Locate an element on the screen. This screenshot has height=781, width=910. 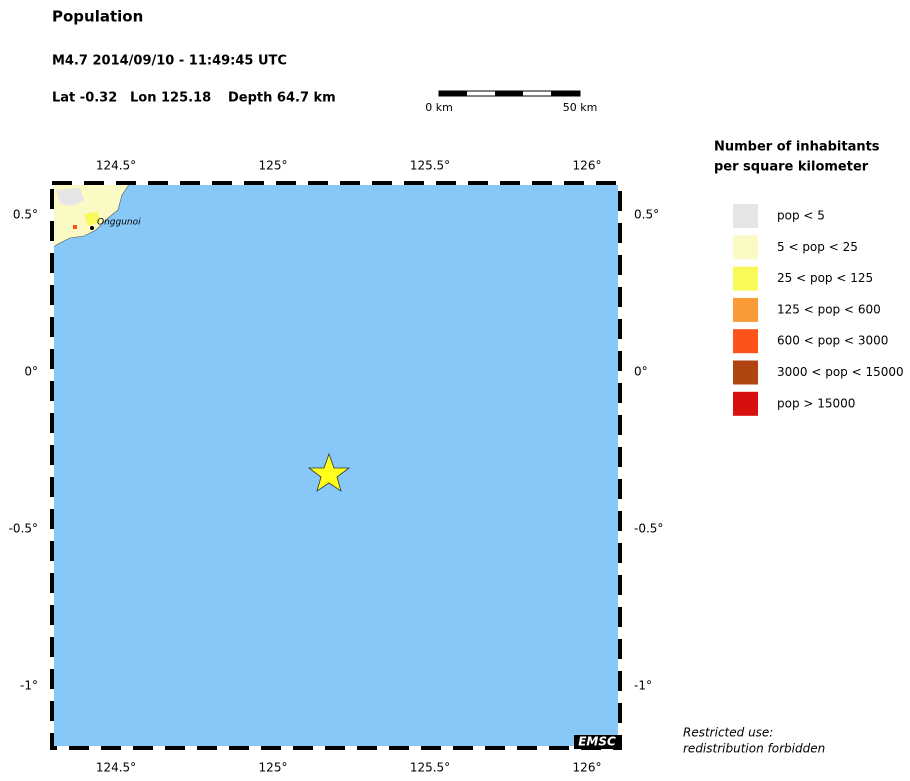
legend-label: 600 < pop < 3000 is located at coordinates (832, 341).